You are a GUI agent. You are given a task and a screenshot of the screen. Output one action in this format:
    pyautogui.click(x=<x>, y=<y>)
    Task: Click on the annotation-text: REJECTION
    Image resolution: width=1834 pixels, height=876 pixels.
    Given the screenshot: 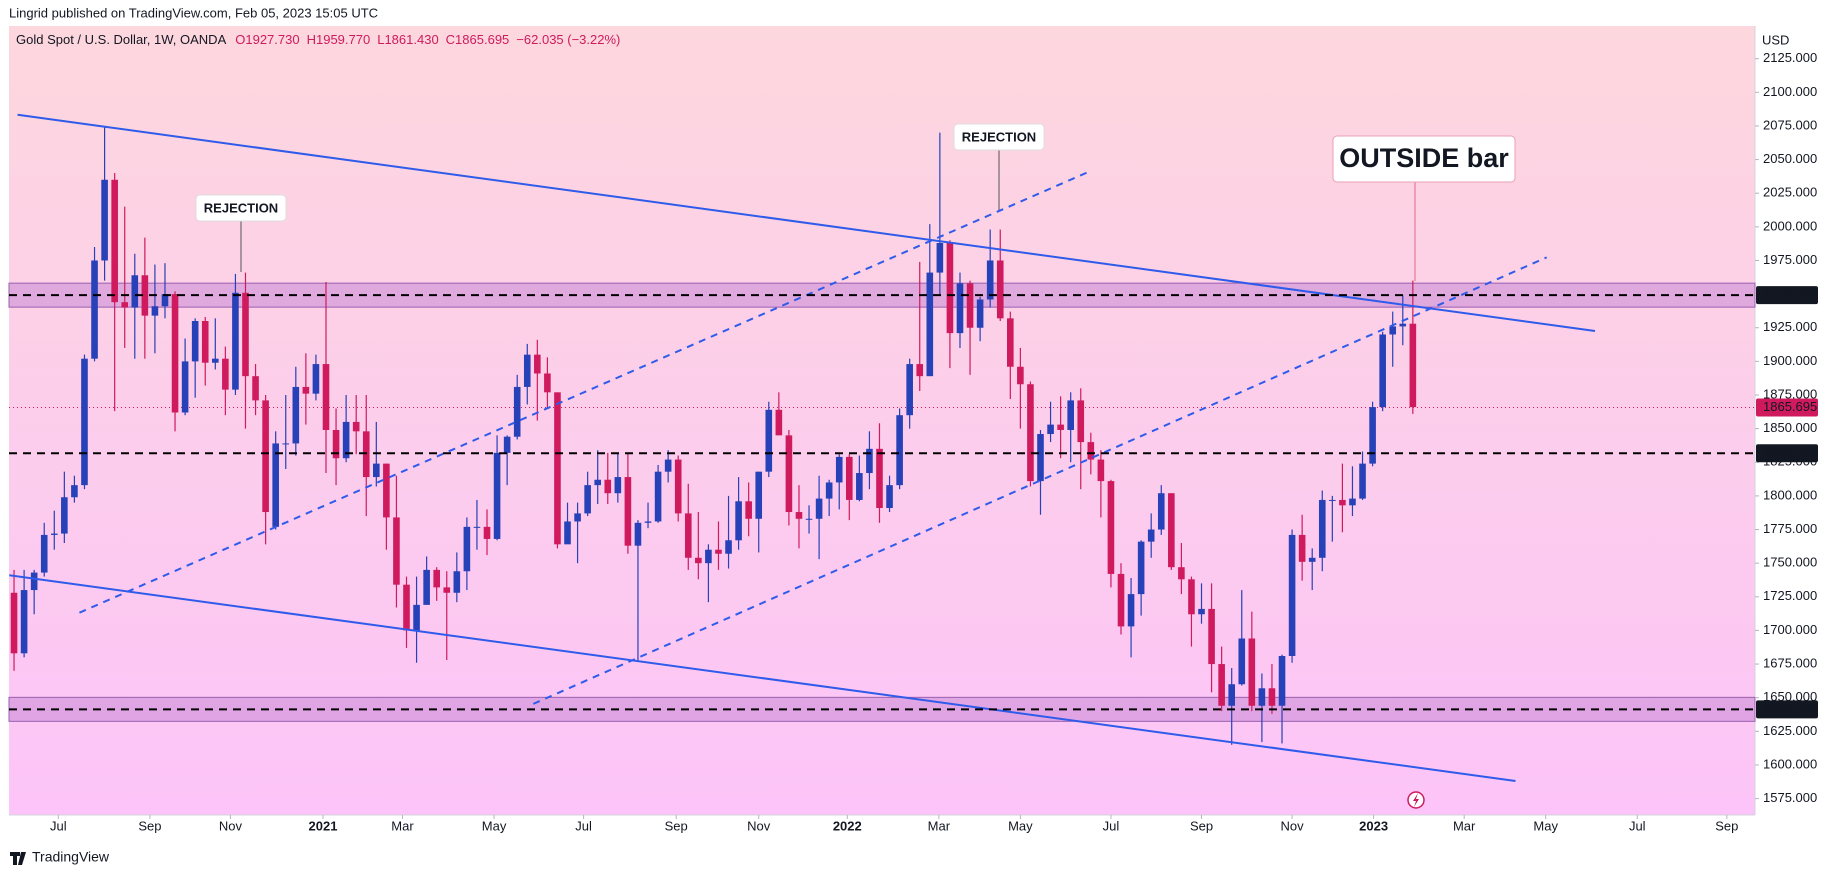 What is the action you would take?
    pyautogui.click(x=241, y=207)
    